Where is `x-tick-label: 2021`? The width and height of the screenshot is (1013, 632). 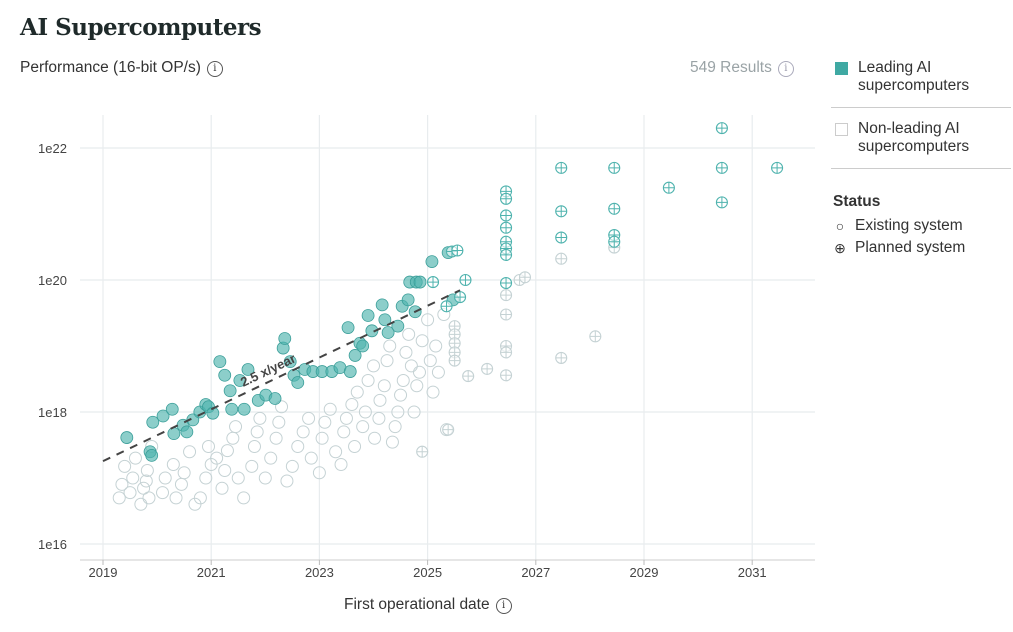 x-tick-label: 2021 is located at coordinates (211, 572).